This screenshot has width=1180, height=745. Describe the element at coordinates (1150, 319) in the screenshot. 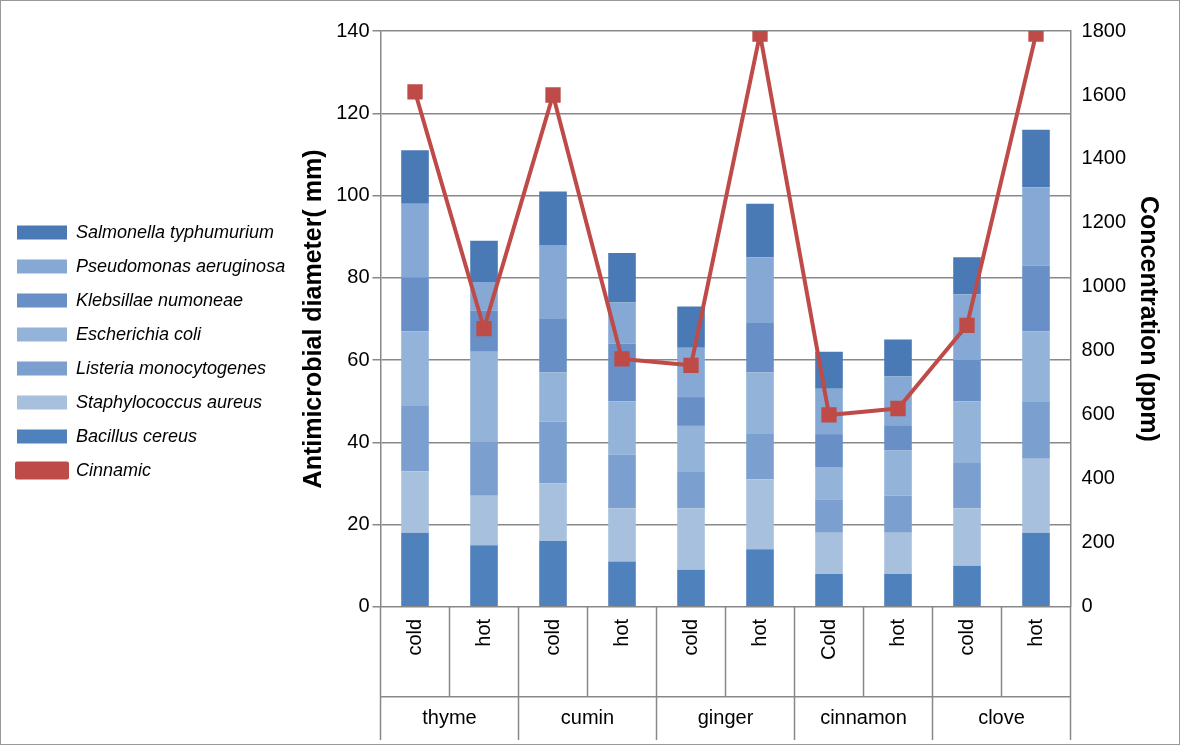

I see `y2-axis-title: Concentration (ppm)` at that location.